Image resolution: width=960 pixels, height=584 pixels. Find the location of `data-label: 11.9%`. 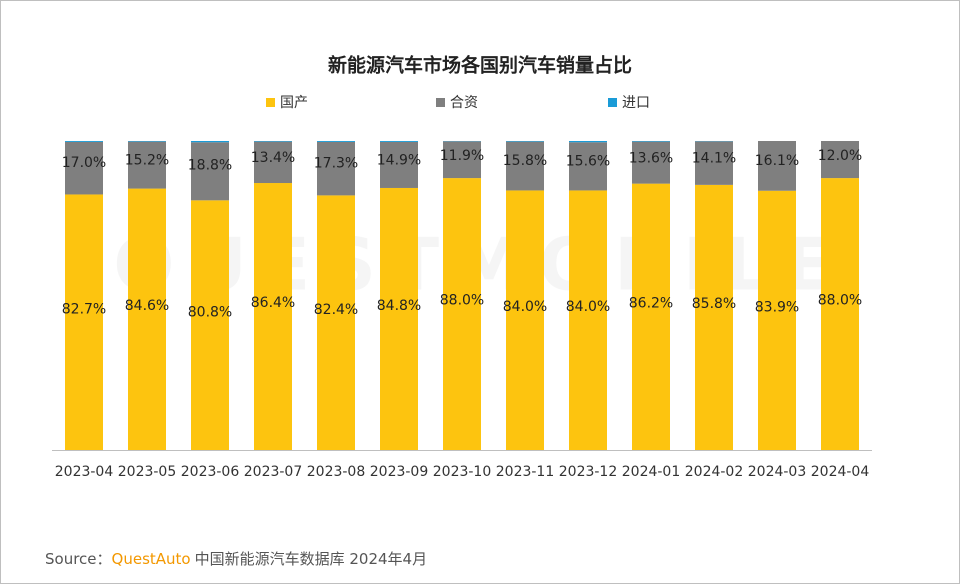

data-label: 11.9% is located at coordinates (462, 156).